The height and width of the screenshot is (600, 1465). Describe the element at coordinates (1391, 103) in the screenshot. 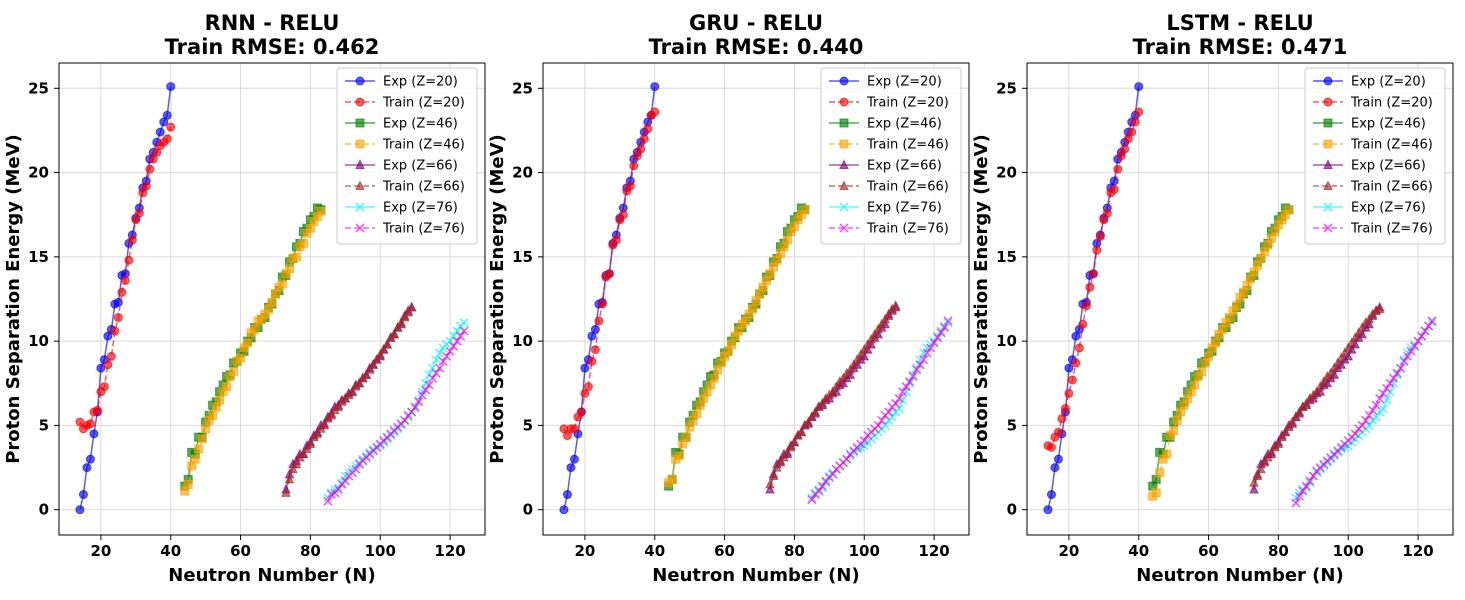

I see `legend-label: Train (Z=20)` at that location.